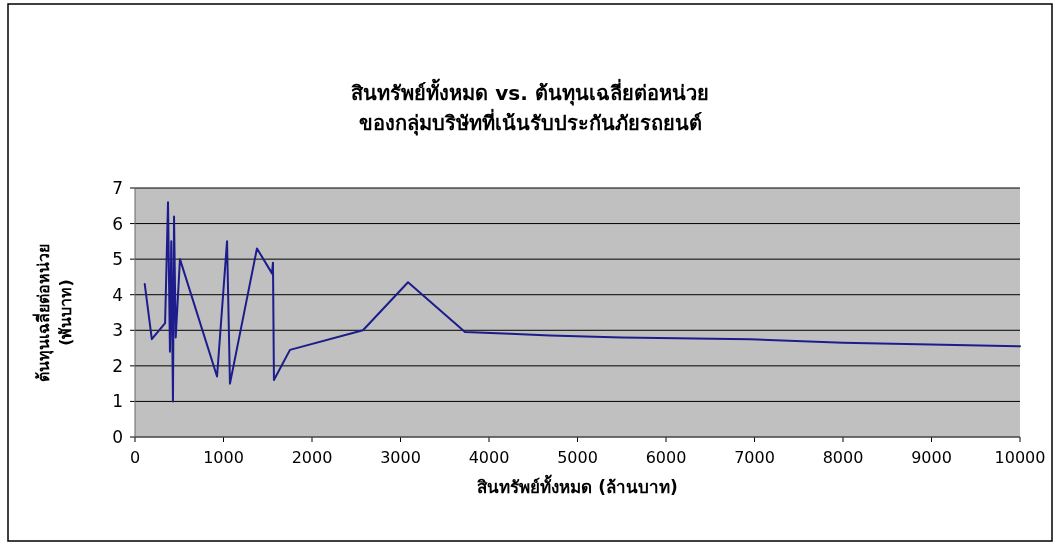 Image resolution: width=1058 pixels, height=545 pixels. I want to click on y-tick-label: 0, so click(117, 437).